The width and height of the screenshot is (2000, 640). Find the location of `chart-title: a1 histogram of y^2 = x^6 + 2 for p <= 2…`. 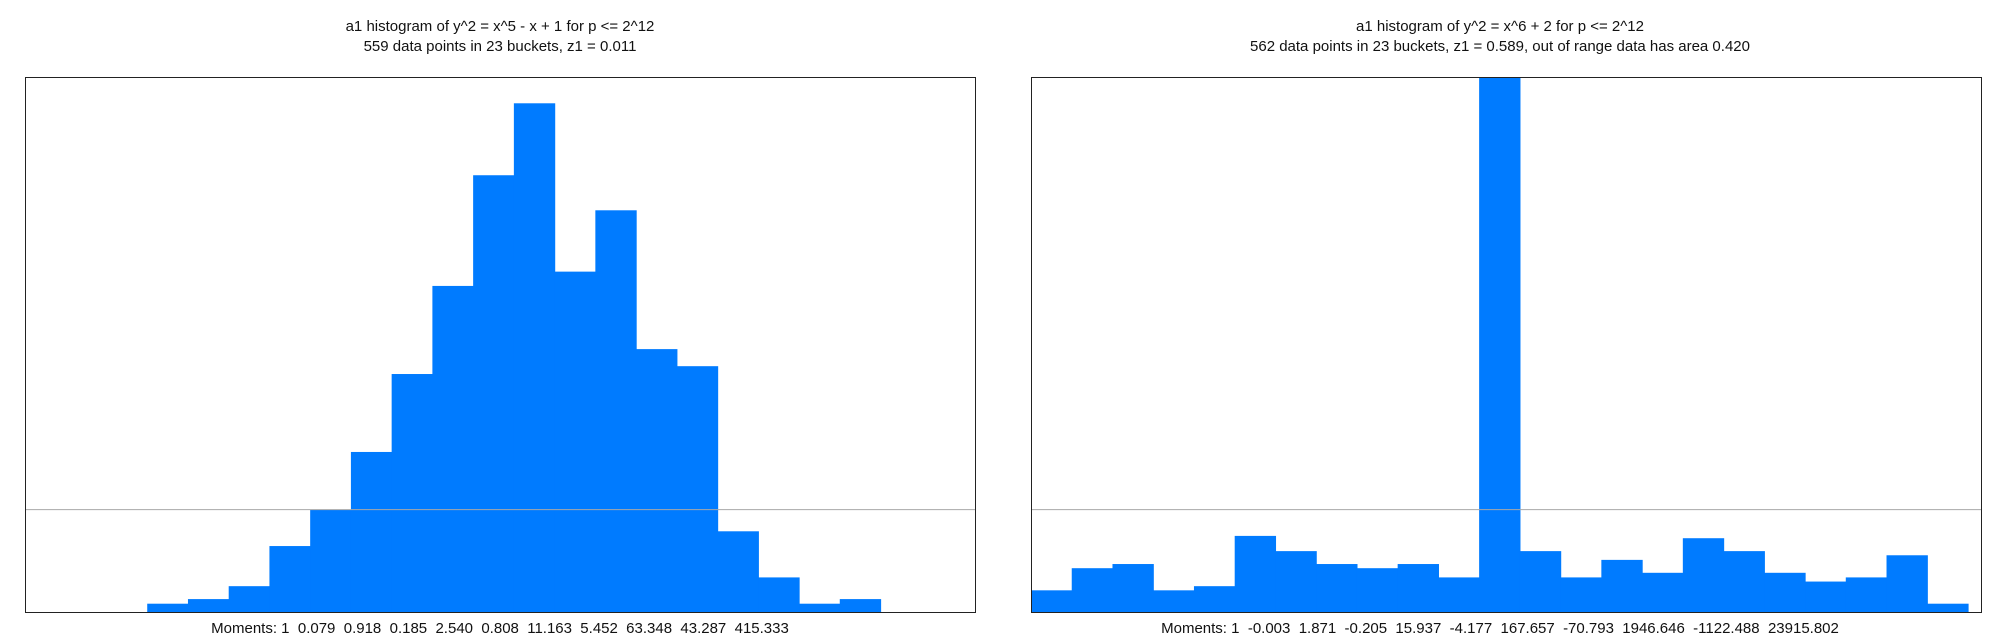

chart-title: a1 histogram of y^2 = x^6 + 2 for p <= 2… is located at coordinates (1500, 26).